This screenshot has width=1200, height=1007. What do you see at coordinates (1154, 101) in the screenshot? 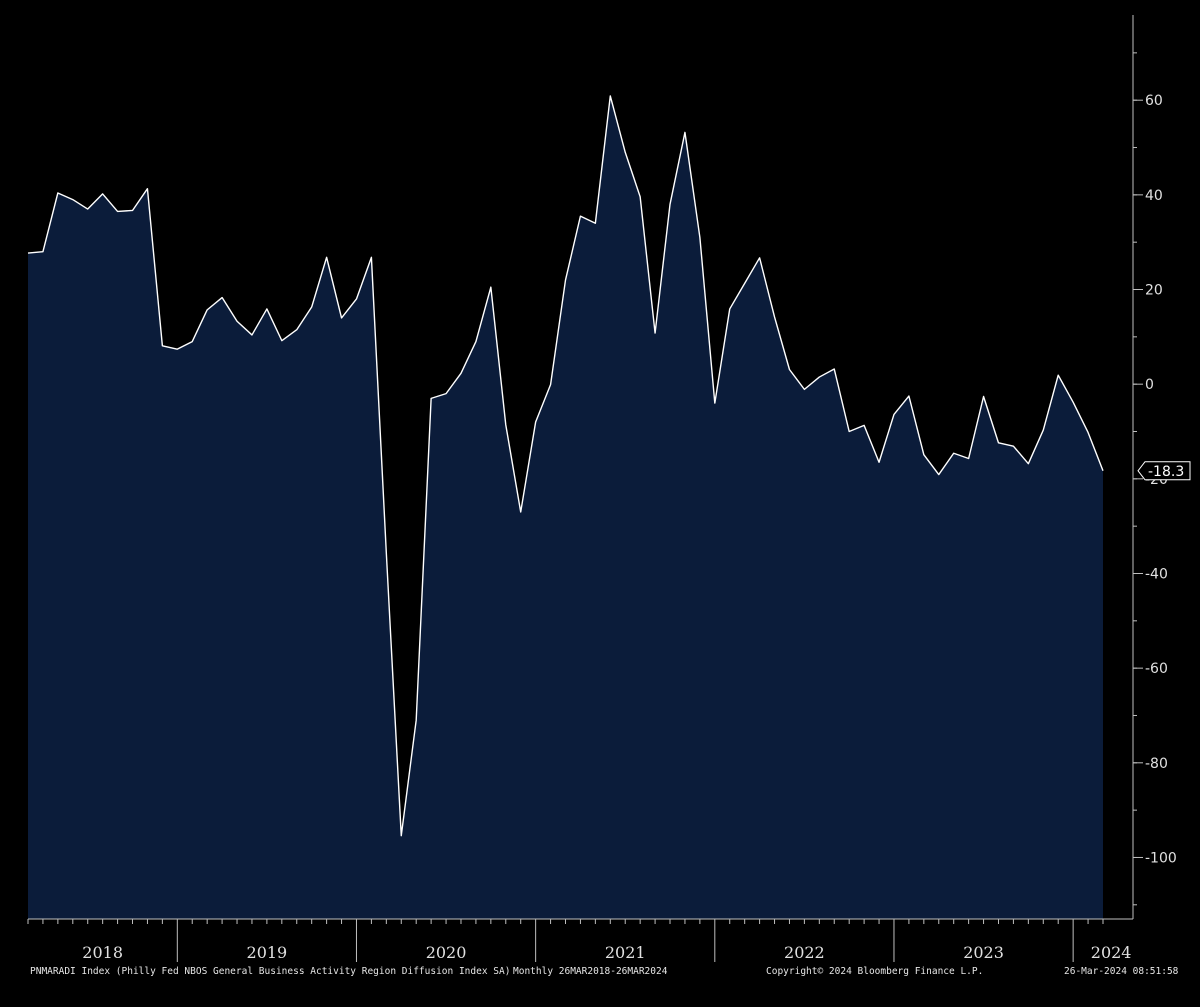
I see `y-tick-label: 60` at bounding box center [1154, 101].